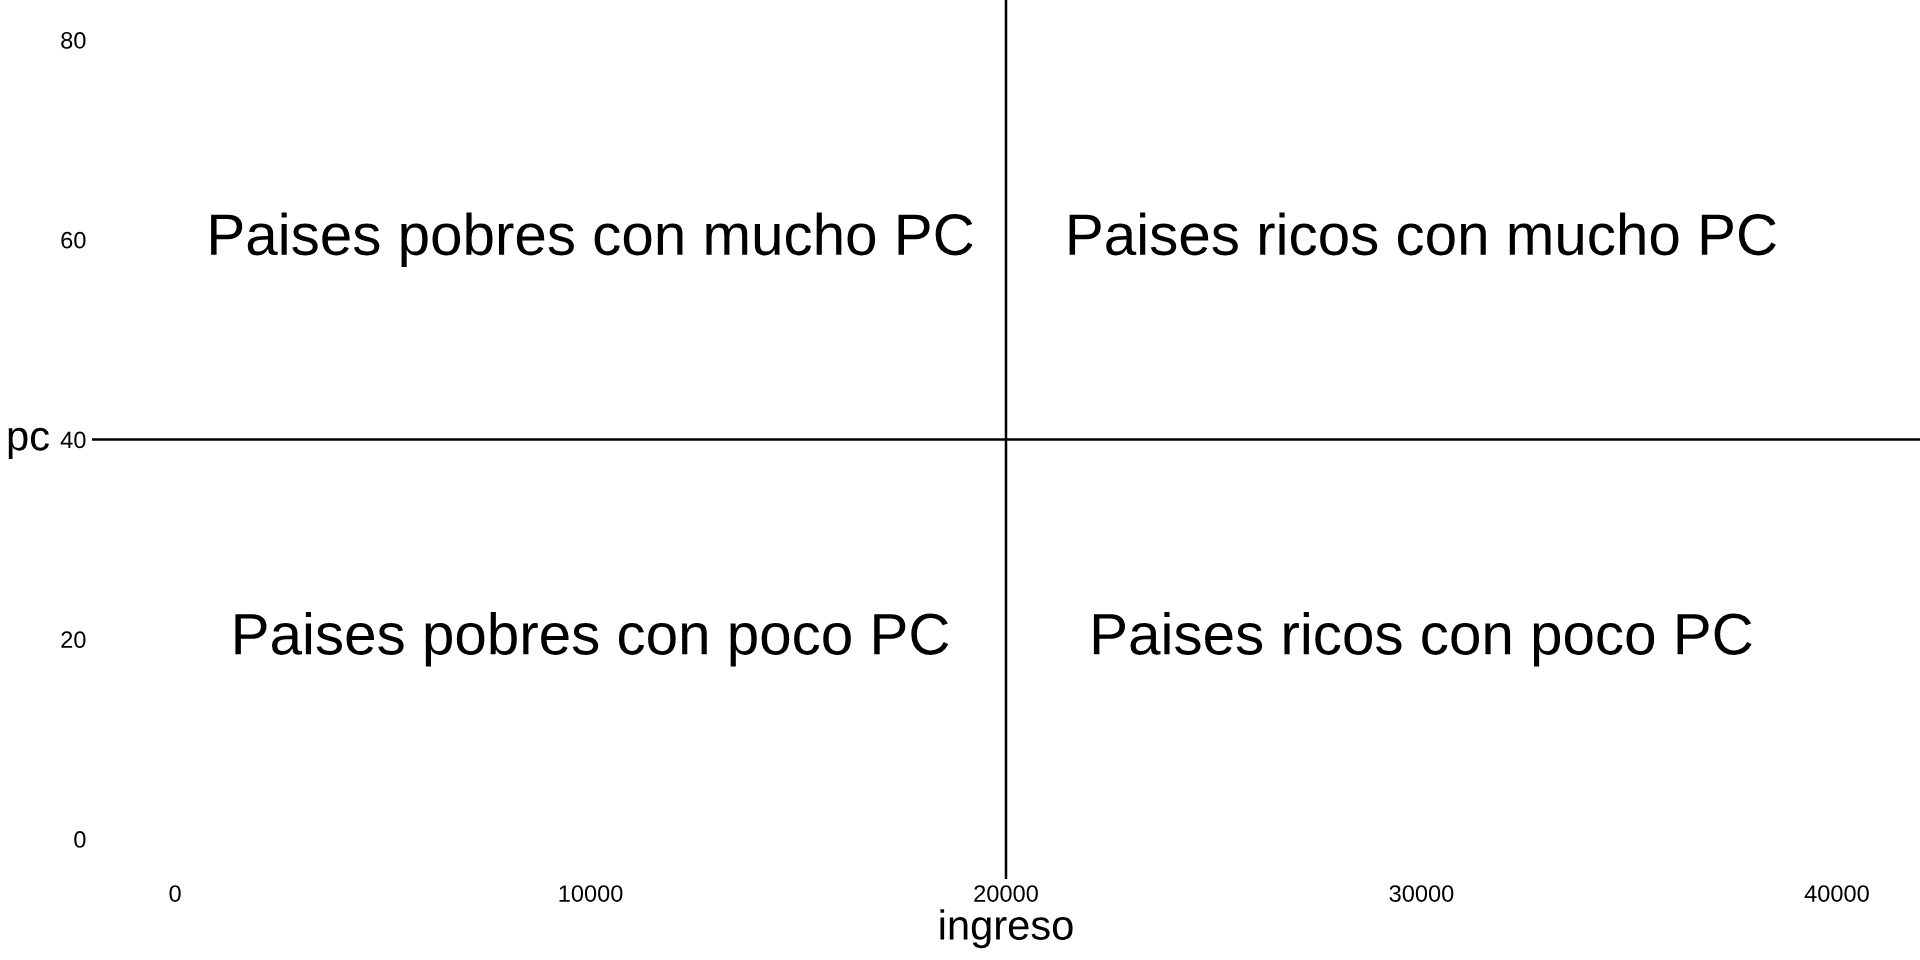 Image resolution: width=1920 pixels, height=960 pixels. Describe the element at coordinates (28, 443) in the screenshot. I see `y-axis-title: pc` at that location.